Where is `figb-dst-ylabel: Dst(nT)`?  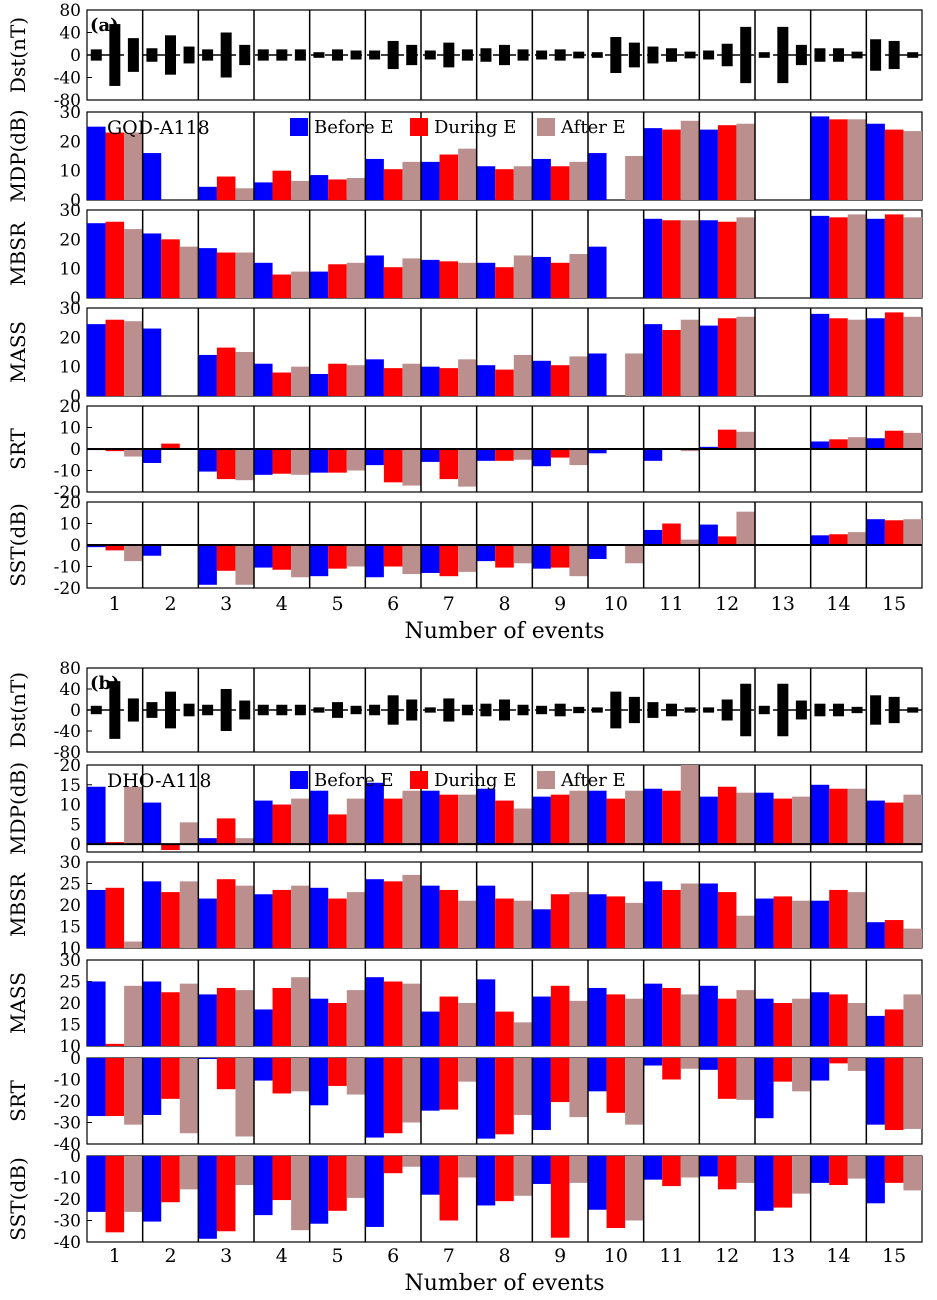
figb-dst-ylabel: Dst(nT) is located at coordinates (18, 710).